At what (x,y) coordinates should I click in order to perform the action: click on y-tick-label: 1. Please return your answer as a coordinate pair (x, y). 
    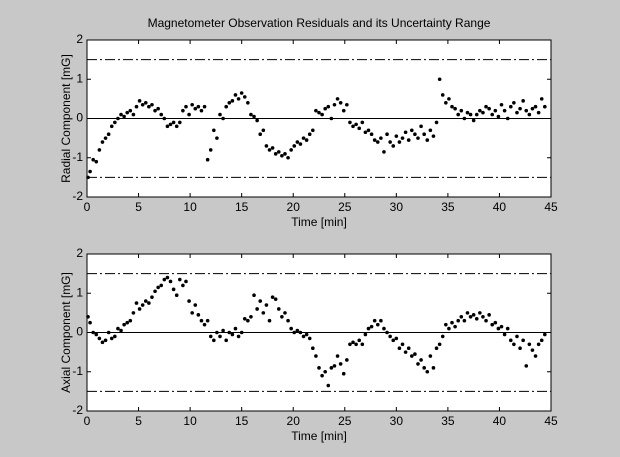
    Looking at the image, I should click on (79, 78).